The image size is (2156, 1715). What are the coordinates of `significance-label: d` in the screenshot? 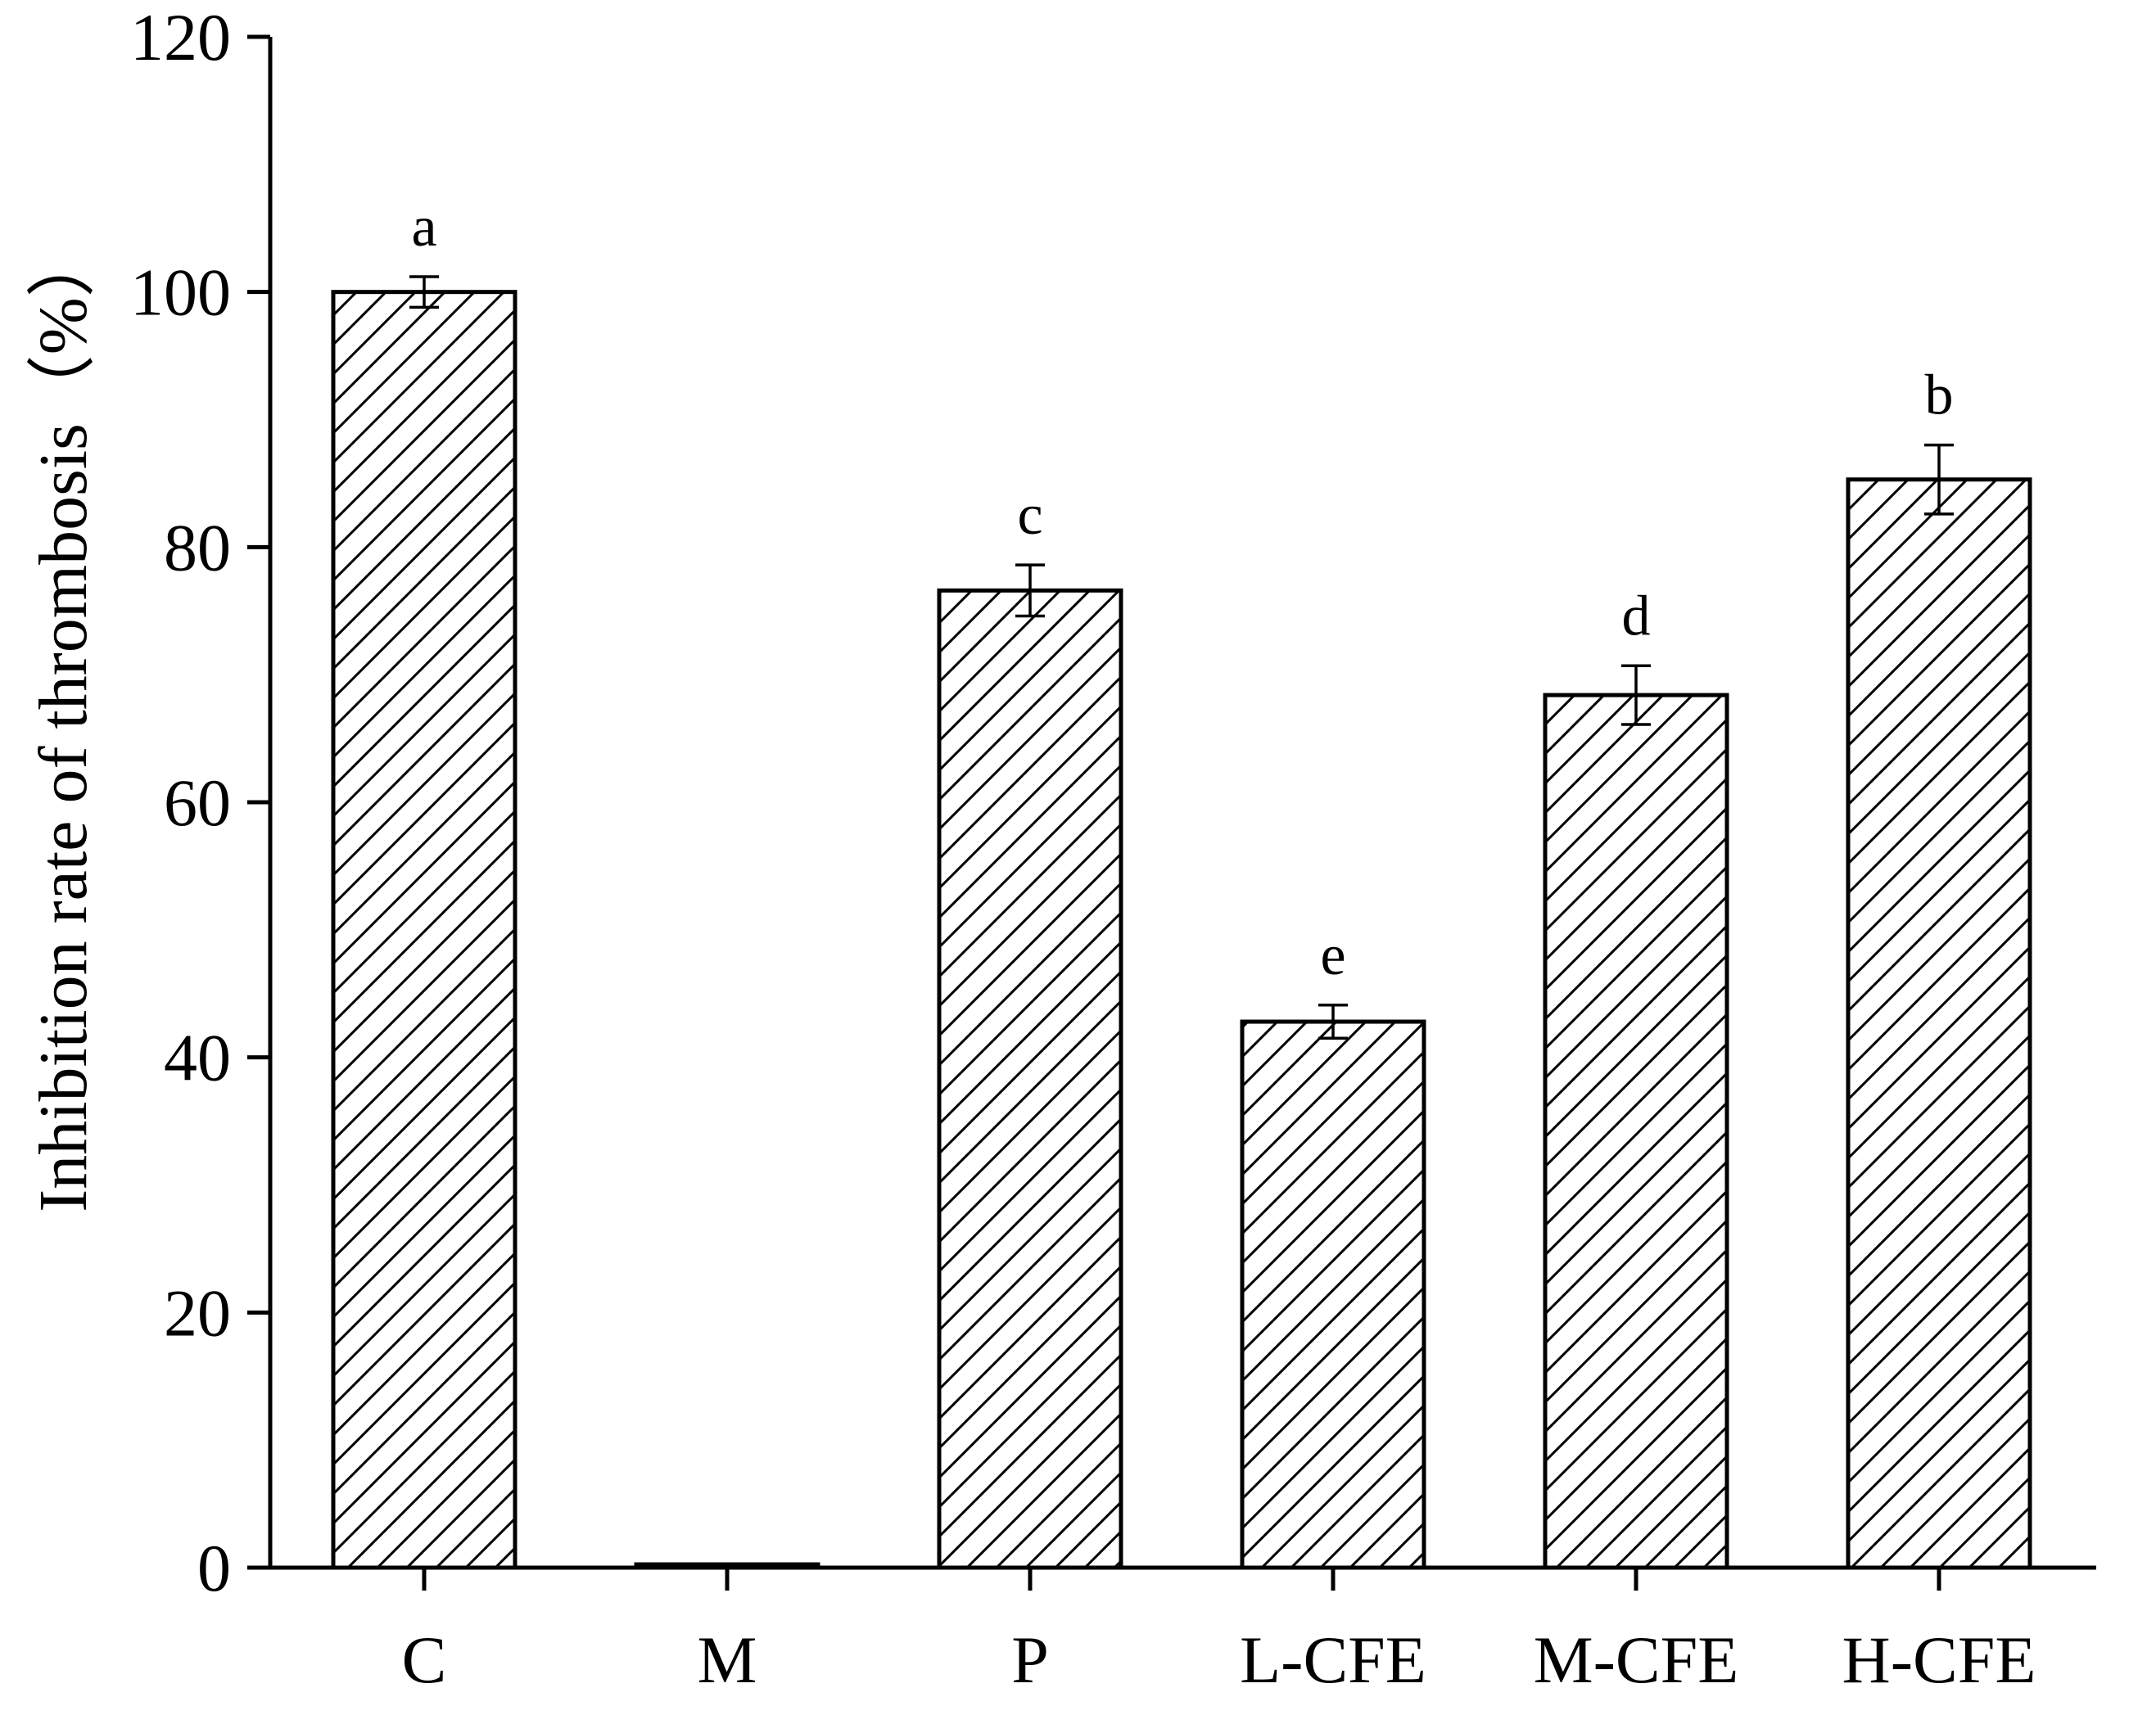 It's located at (1636, 616).